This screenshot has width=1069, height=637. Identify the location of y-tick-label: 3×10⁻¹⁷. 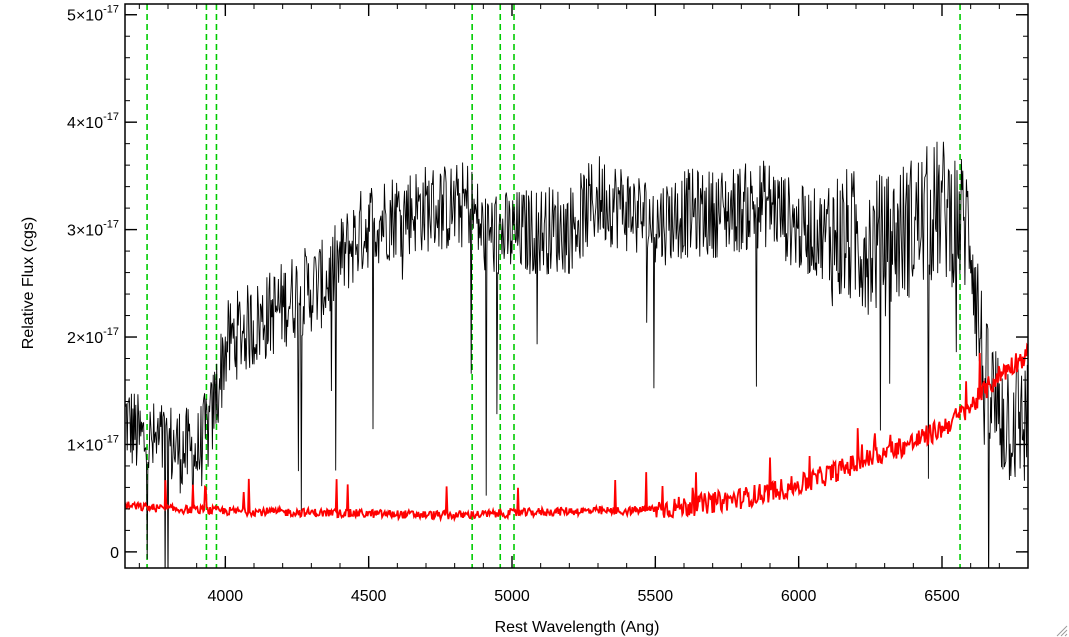
(93, 229).